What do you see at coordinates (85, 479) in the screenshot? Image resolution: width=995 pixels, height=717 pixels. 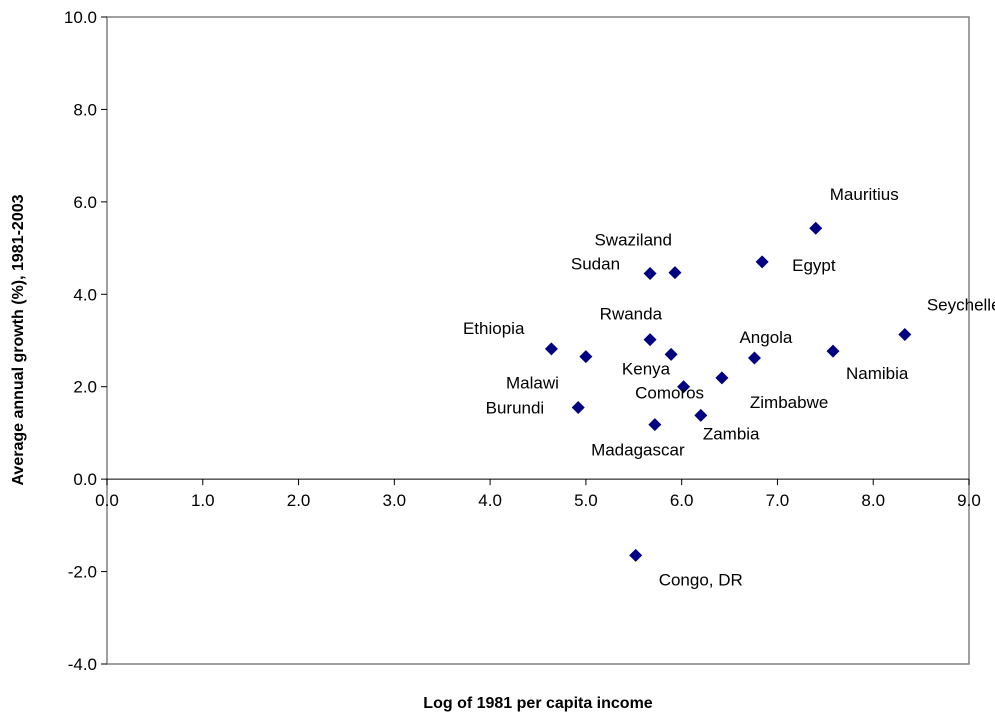 I see `y-tick-label: 0.0` at bounding box center [85, 479].